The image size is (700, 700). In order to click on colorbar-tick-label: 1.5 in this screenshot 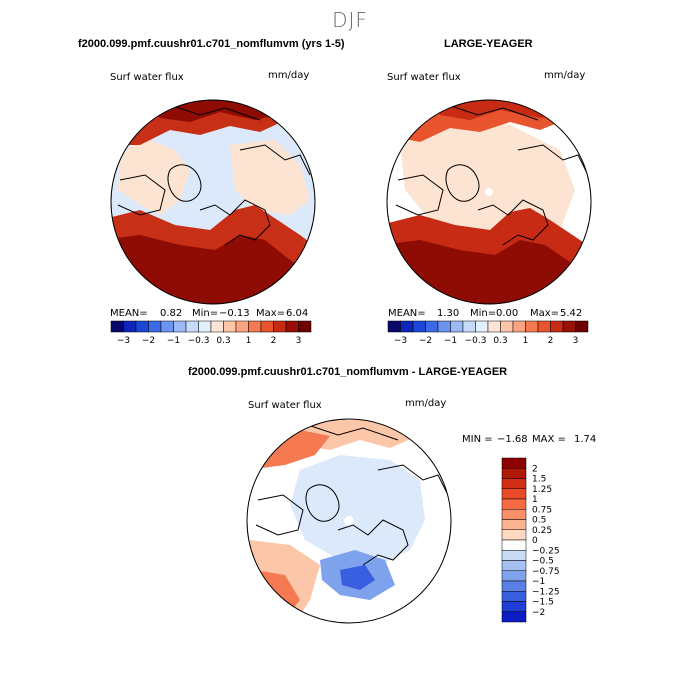, I will do `click(539, 480)`.